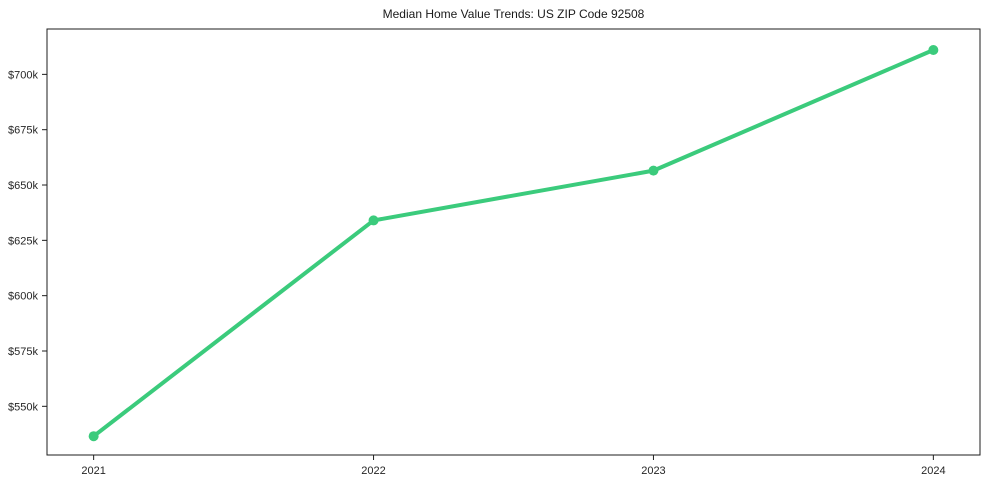 This screenshot has height=490, width=990. I want to click on y-tick-label: $700k, so click(23, 75).